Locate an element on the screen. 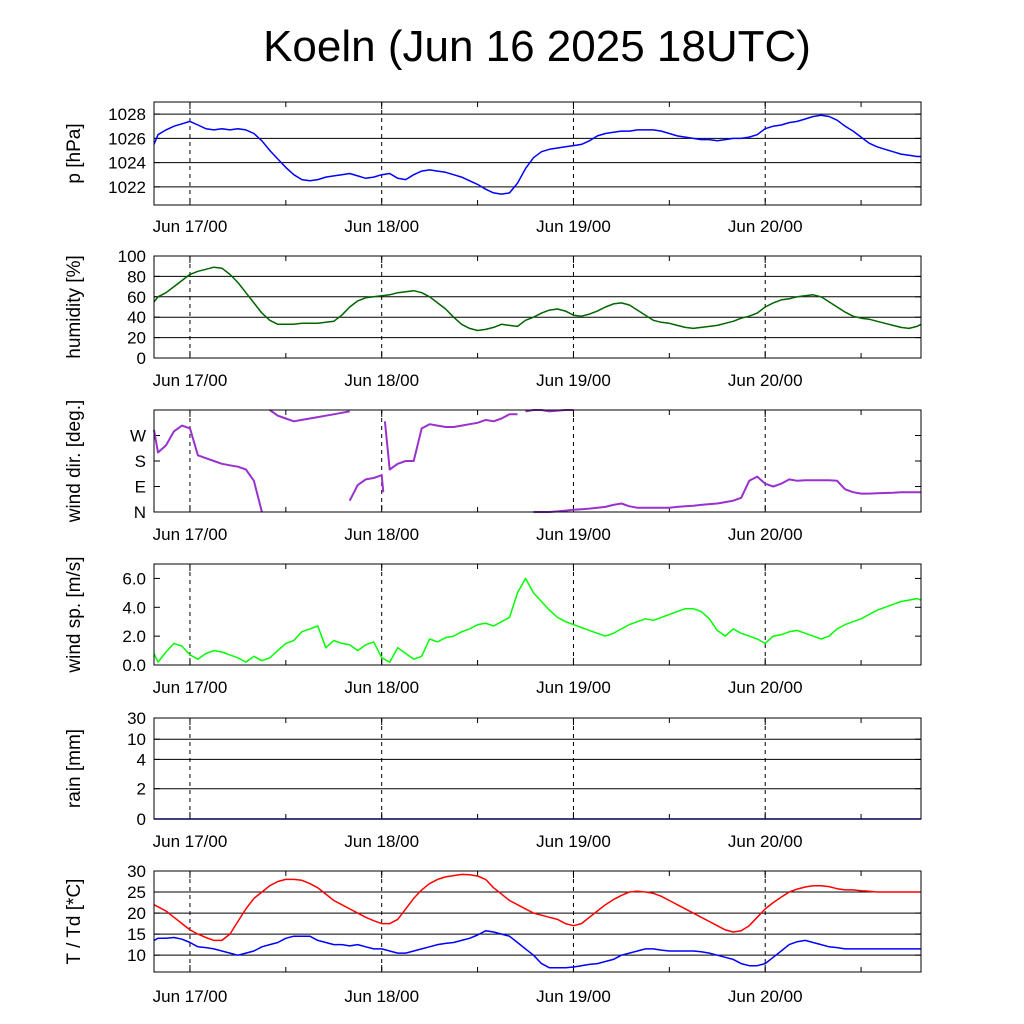 The image size is (1024, 1024). y-tick-label: 40 is located at coordinates (136, 317).